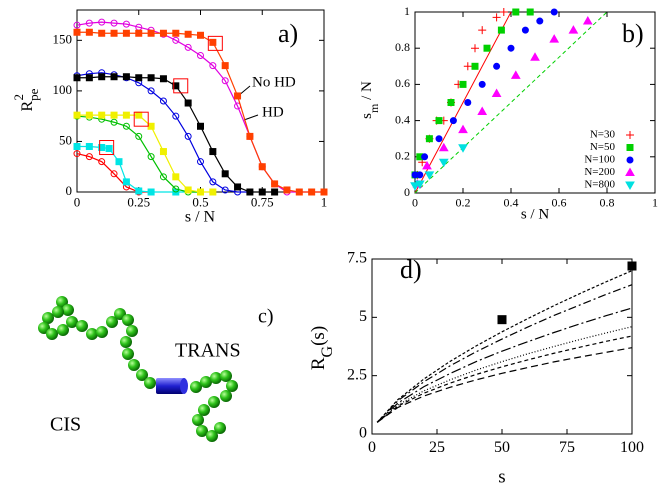 The width and height of the screenshot is (671, 489). I want to click on fit-line, so click(511, 102).